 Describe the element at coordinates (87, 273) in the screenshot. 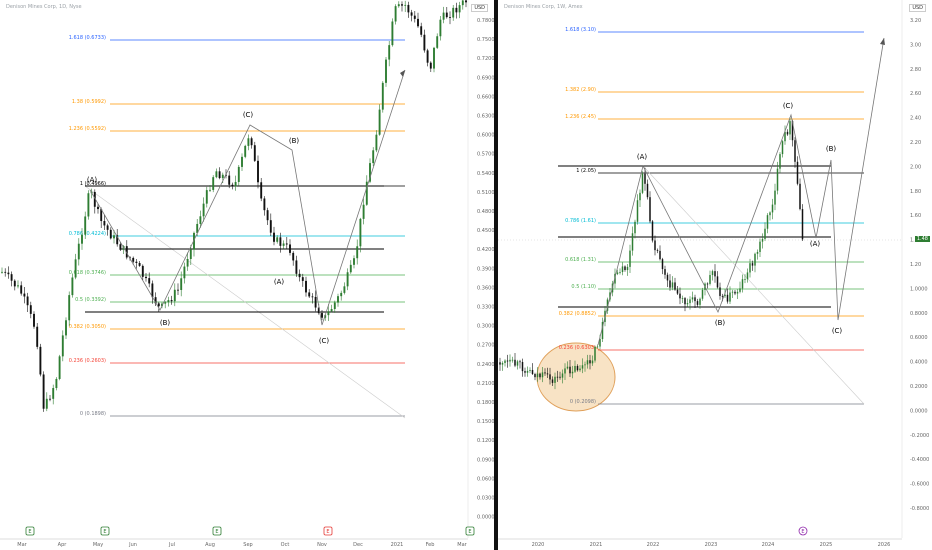

I see `fib-level-label: 0.618 (0.3746)` at that location.